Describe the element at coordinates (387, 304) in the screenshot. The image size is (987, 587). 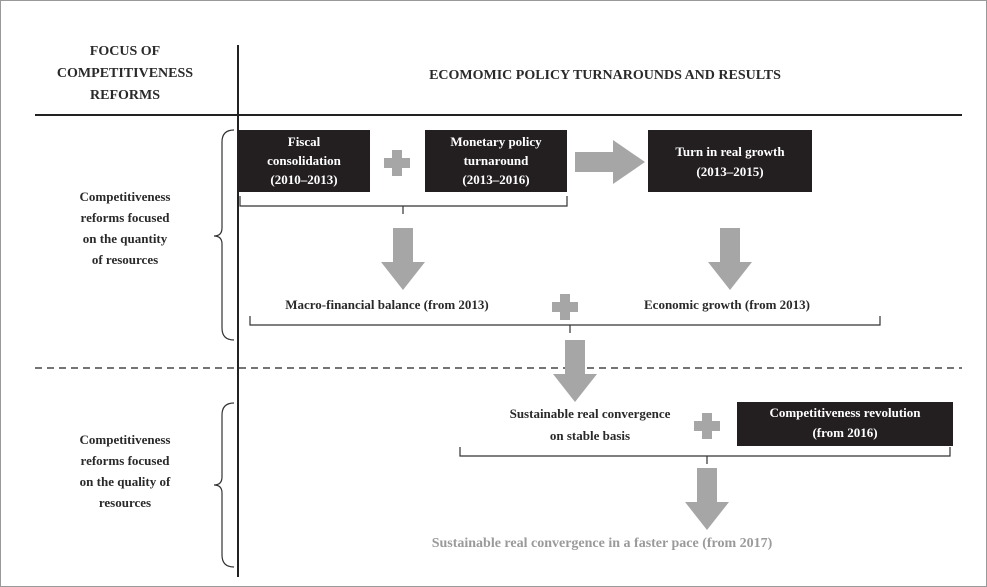
I see `result: Macro-financial balance (from 2013)` at that location.